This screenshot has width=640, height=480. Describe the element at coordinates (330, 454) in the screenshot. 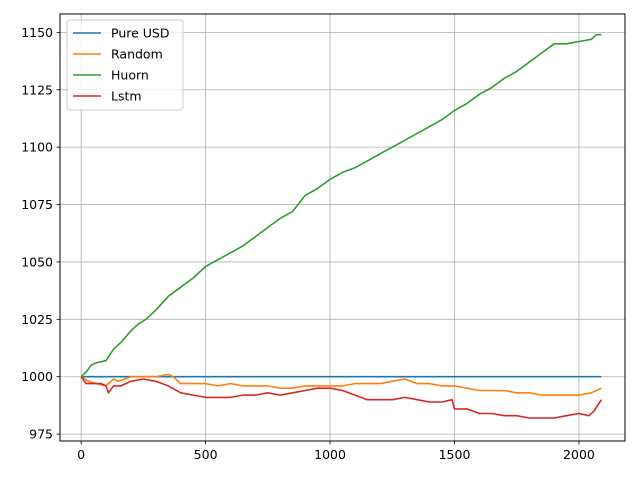

I see `x-tick-label: 1000` at that location.